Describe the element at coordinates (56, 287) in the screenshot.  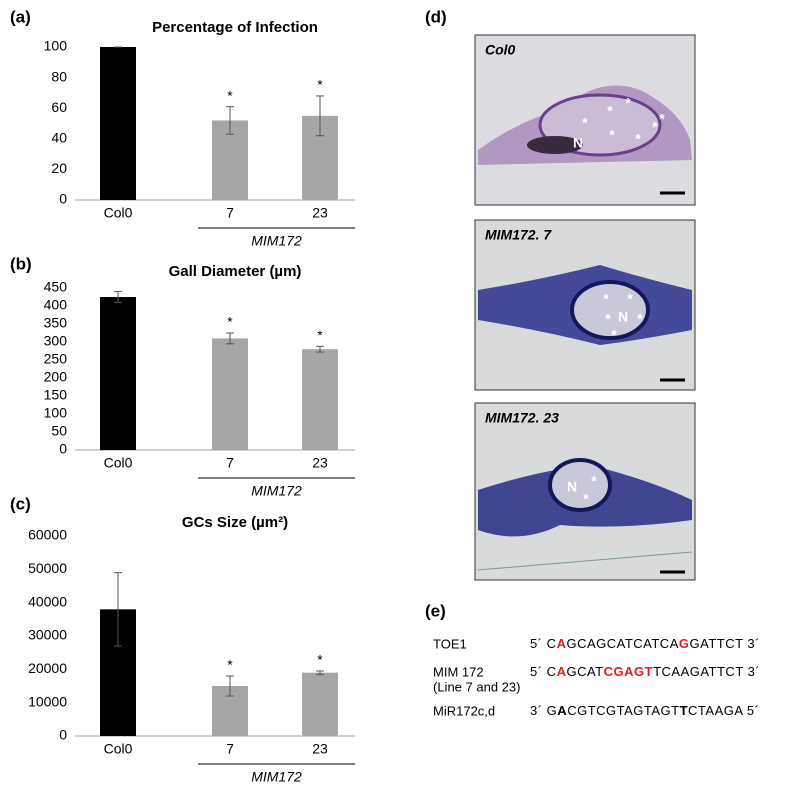
I see `y-tick-label: 450` at that location.